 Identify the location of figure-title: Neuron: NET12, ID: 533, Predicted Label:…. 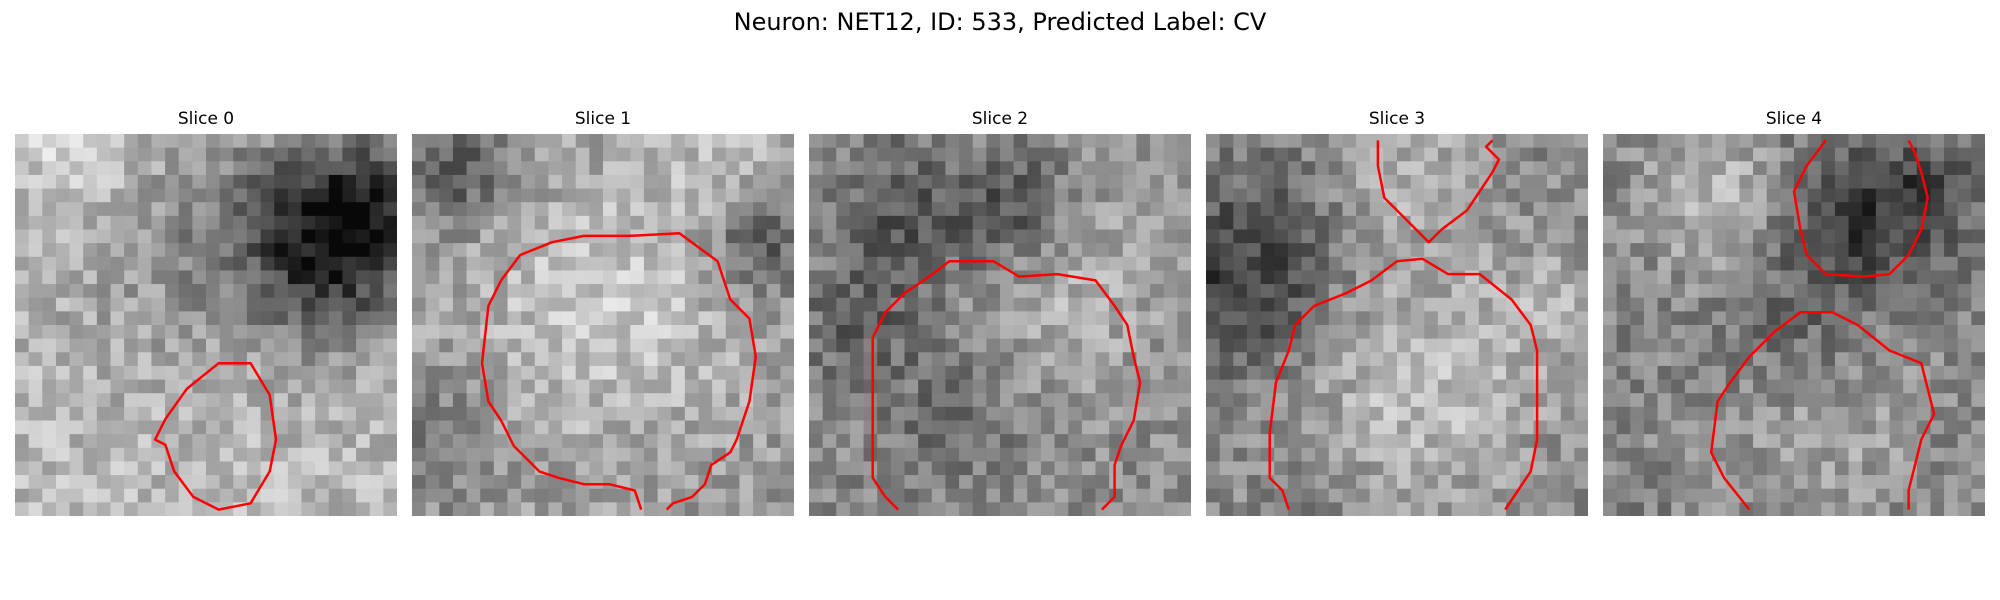
(1000, 22).